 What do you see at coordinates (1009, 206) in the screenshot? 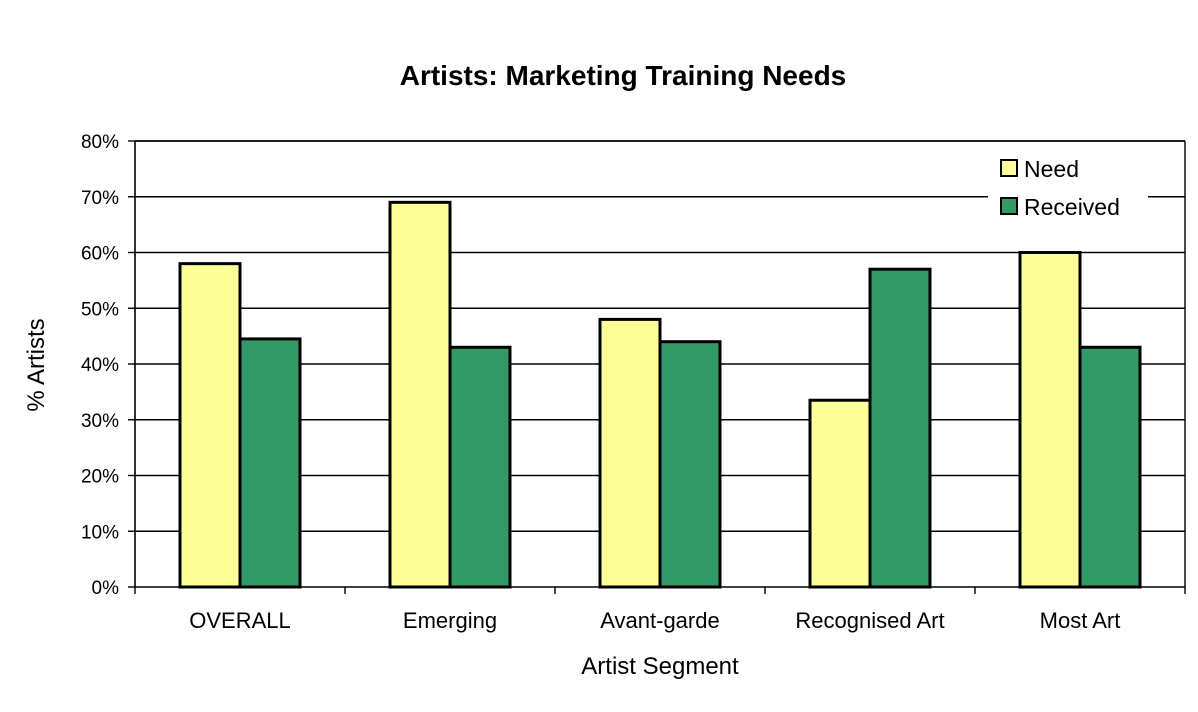
I see `legend-swatch-received` at bounding box center [1009, 206].